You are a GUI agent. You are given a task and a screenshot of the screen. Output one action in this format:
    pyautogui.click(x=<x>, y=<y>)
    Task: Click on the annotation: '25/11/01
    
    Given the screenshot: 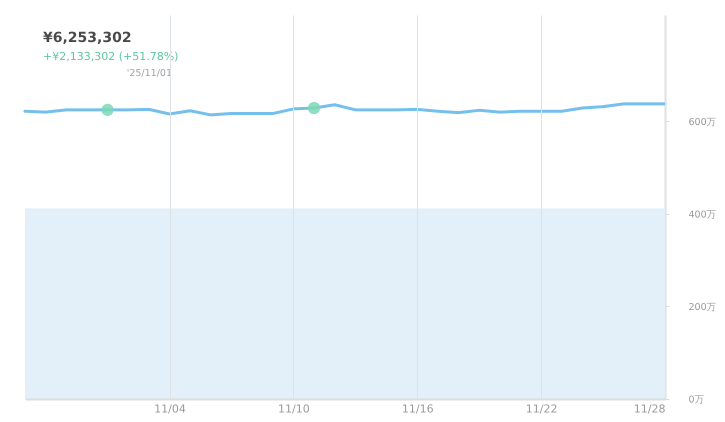 What is the action you would take?
    pyautogui.click(x=149, y=73)
    